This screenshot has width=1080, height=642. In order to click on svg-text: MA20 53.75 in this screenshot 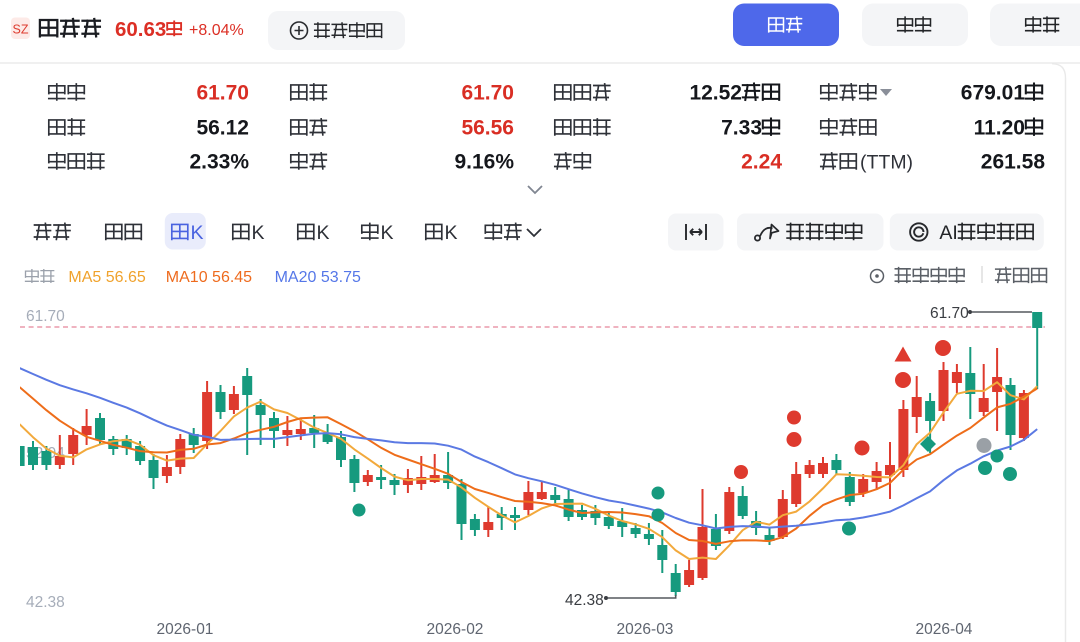, I will do `click(318, 277)`.